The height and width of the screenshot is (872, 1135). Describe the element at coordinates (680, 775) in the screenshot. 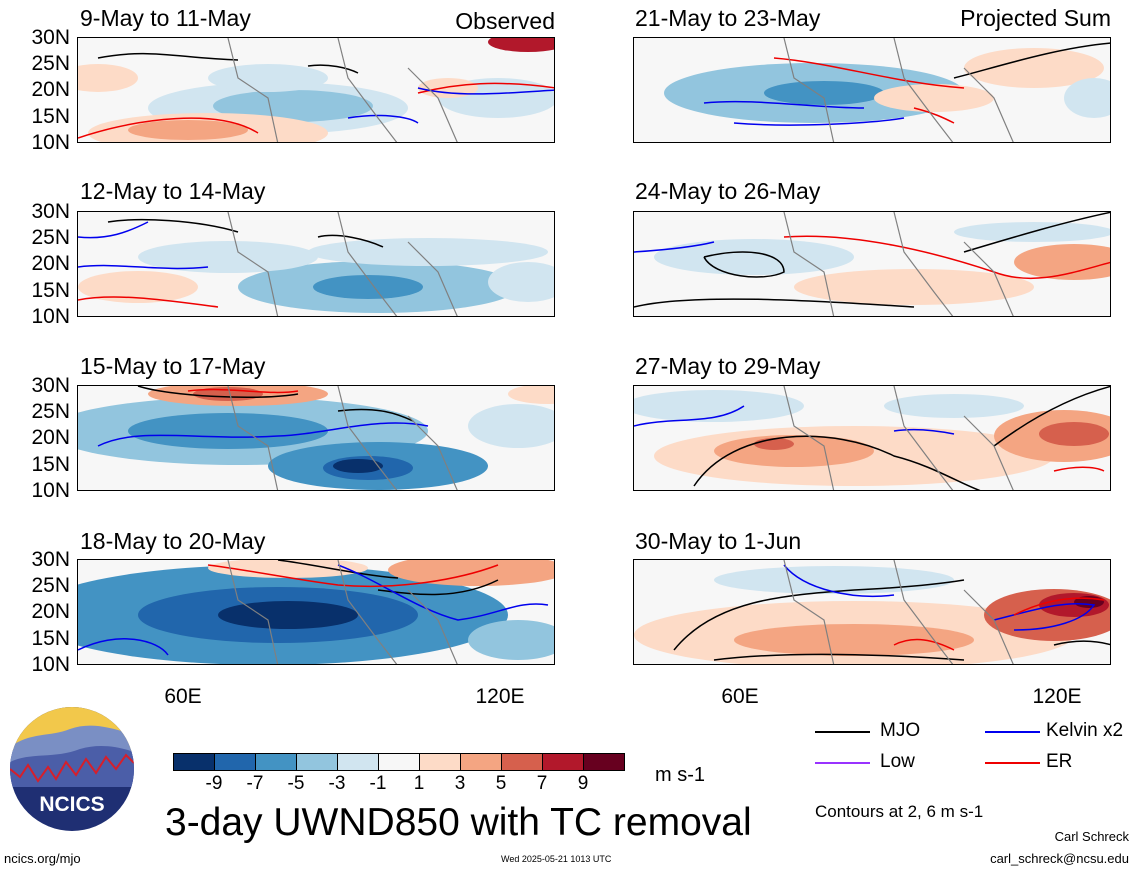

I see `colorbar-units: m s-1` at that location.